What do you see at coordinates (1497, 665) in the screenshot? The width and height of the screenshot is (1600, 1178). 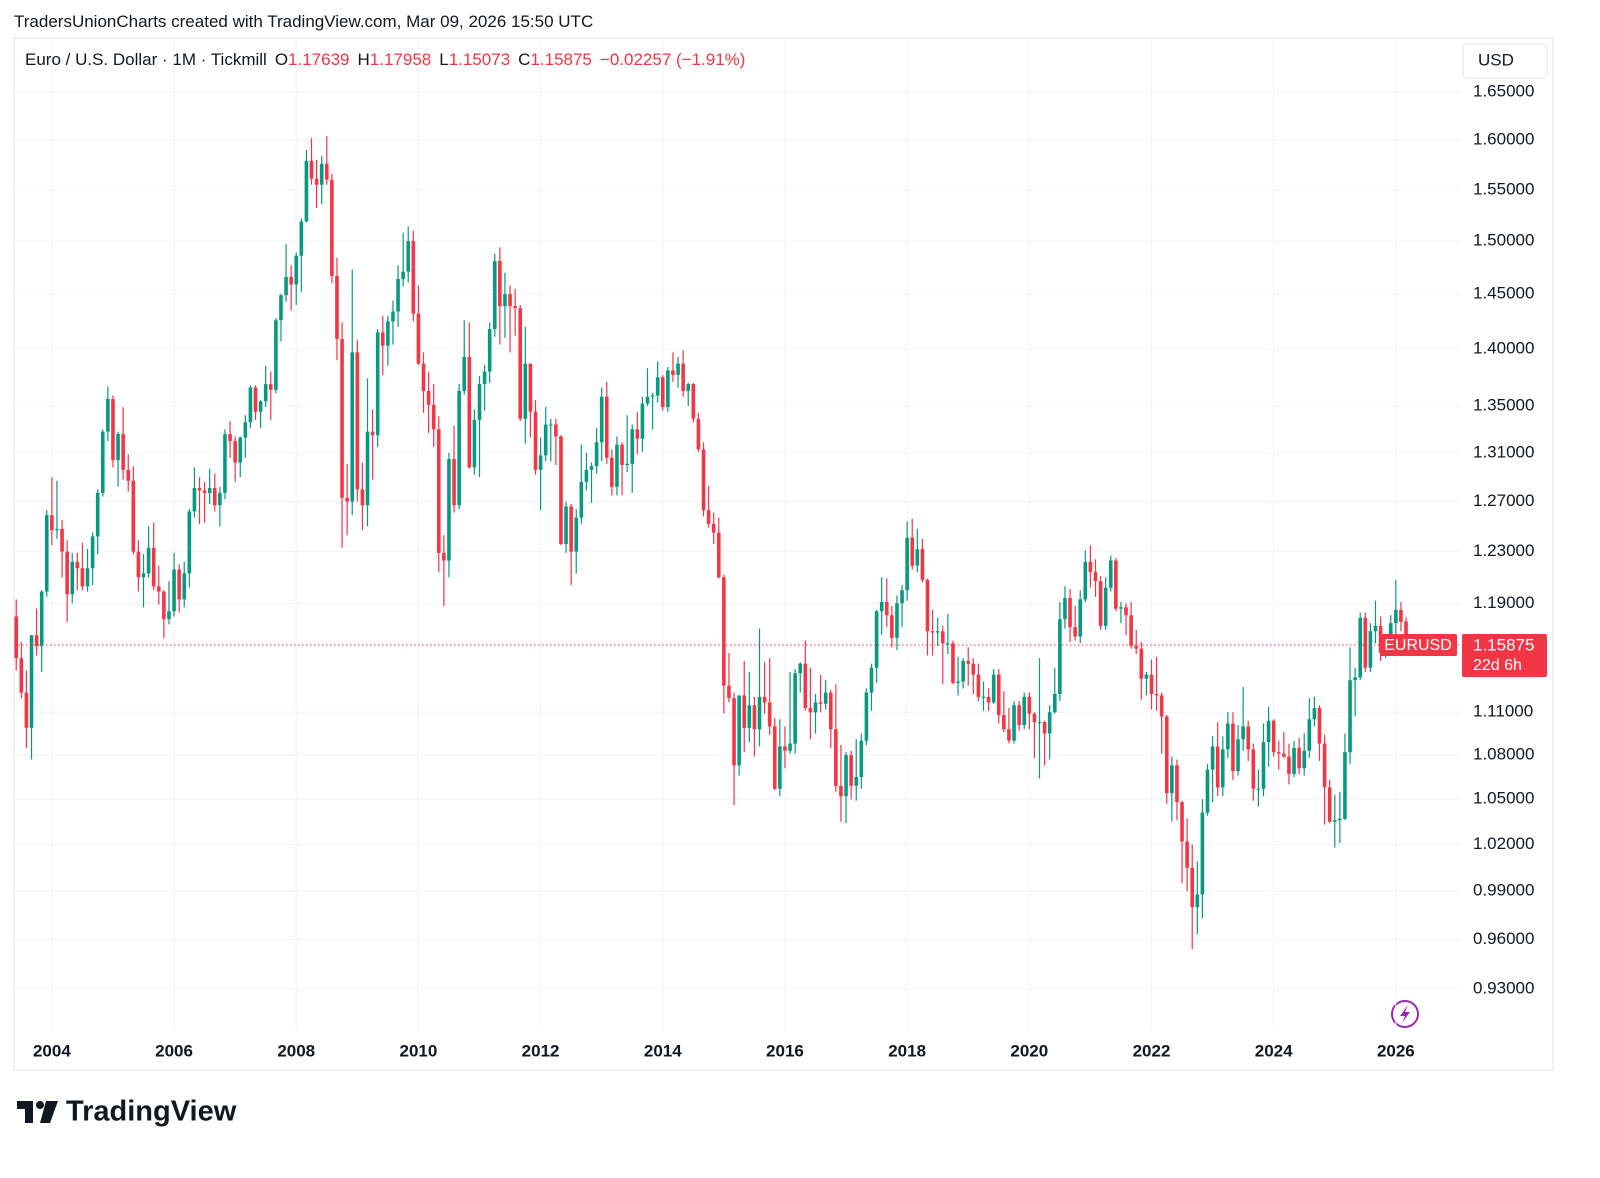 I see `countdown: 22d 6h` at bounding box center [1497, 665].